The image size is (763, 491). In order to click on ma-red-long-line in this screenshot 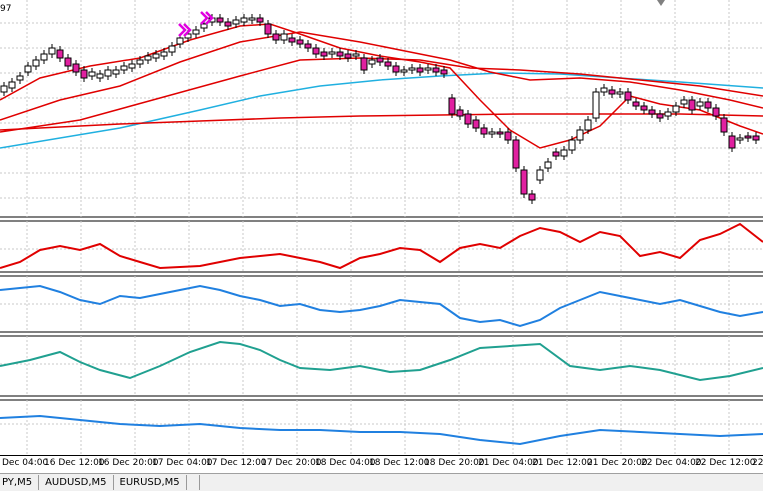, I will do `click(381, 122)`.